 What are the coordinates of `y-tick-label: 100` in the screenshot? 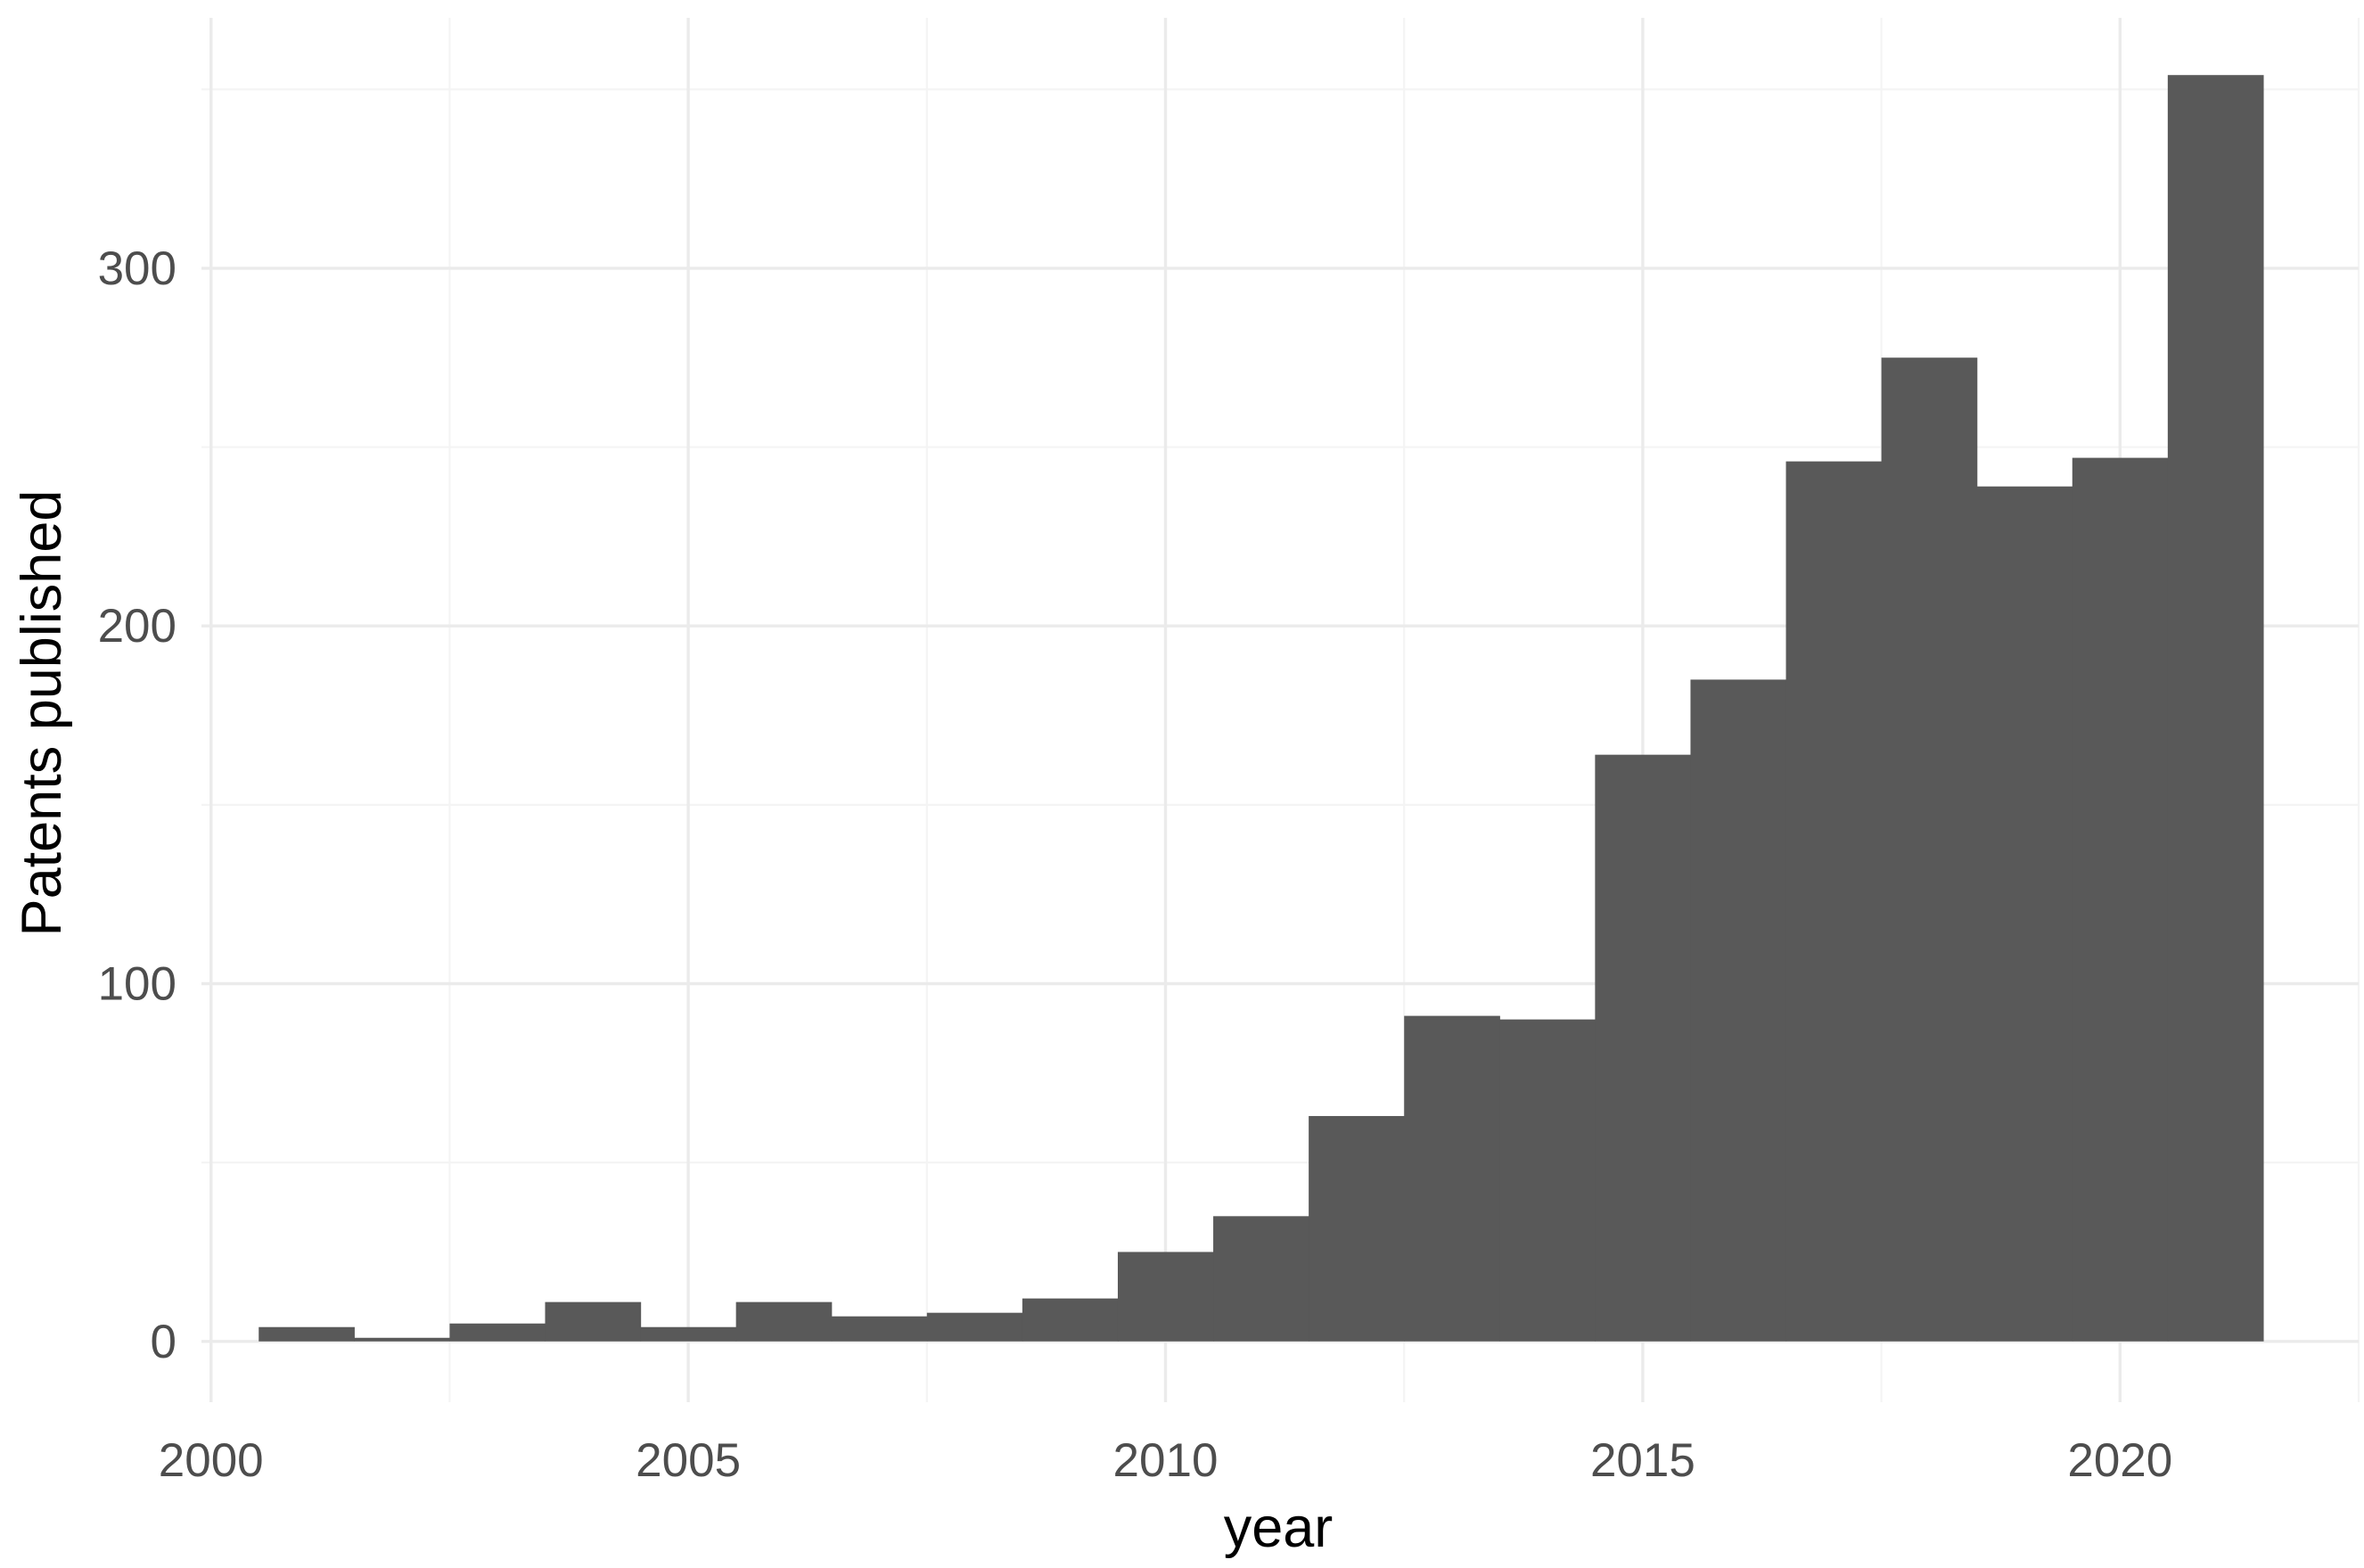 It's located at (137, 984).